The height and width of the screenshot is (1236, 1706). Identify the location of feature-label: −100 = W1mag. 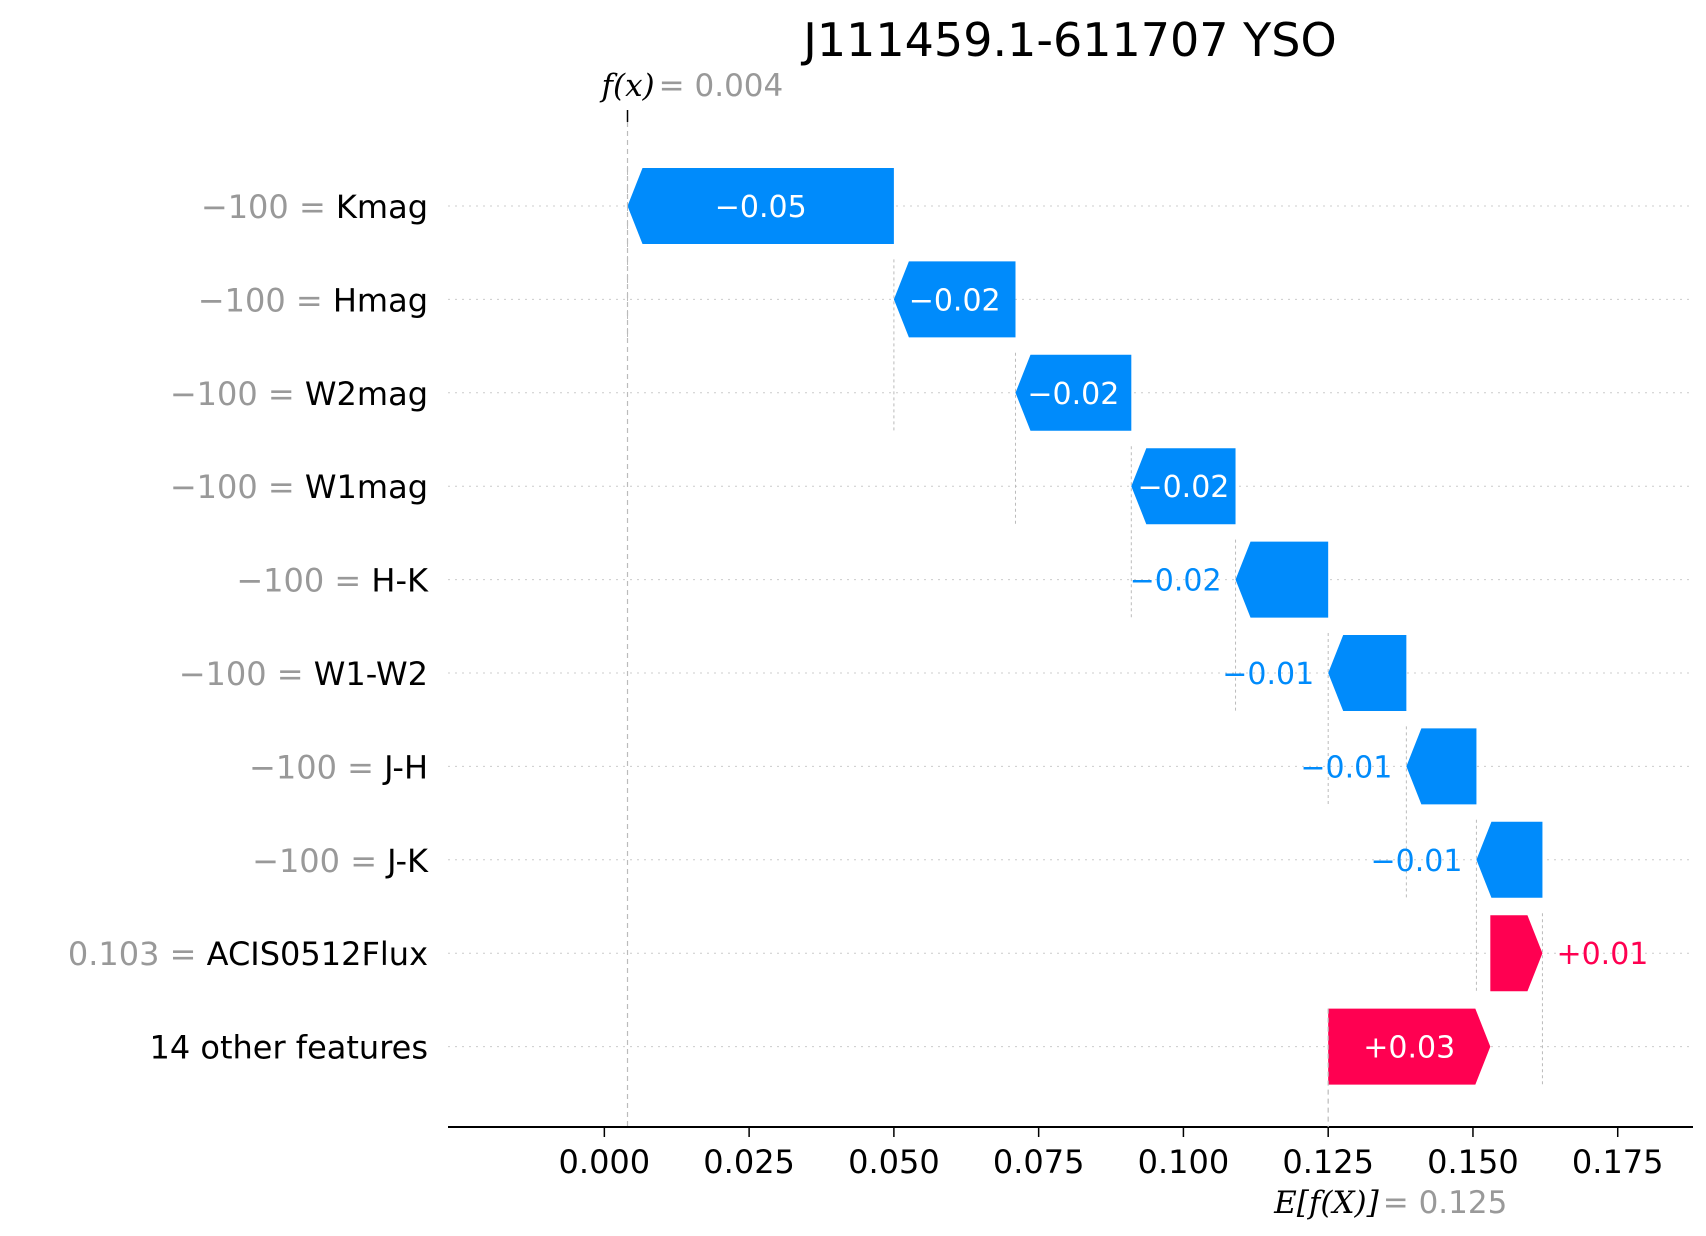
(299, 487).